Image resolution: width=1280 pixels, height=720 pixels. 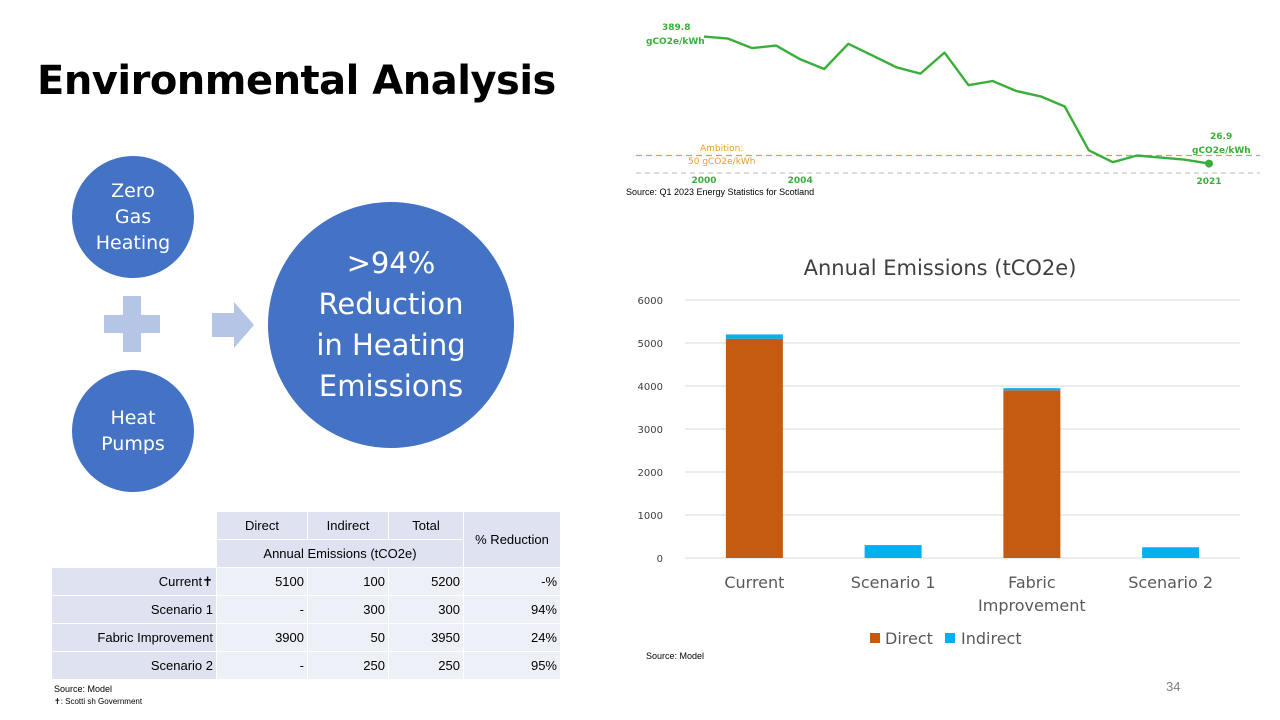 I want to click on x-tick-label: 2004, so click(x=800, y=181).